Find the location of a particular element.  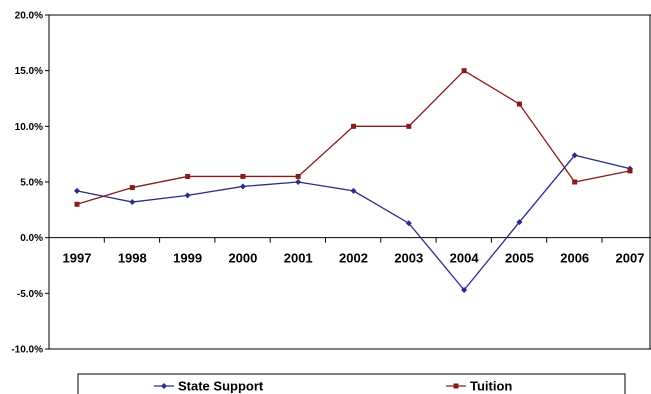

y-tick-label: 10.0% is located at coordinates (29, 127).